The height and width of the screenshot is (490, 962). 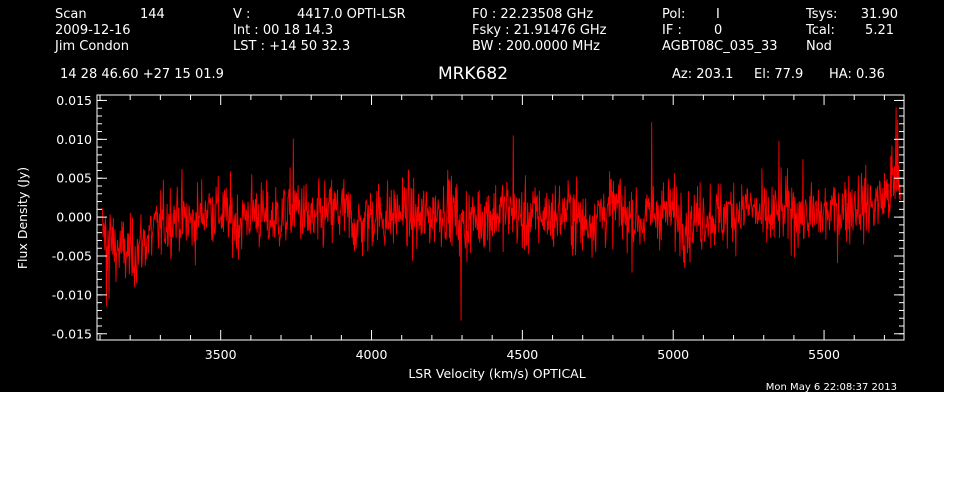 I want to click on header-az: Az: 203.1, so click(x=702, y=74).